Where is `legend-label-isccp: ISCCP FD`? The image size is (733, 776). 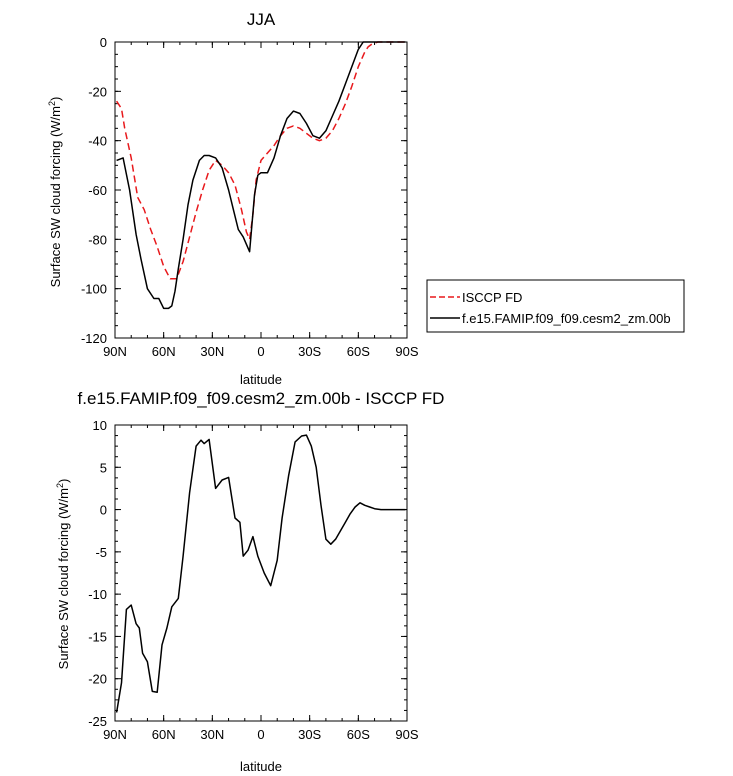 legend-label-isccp: ISCCP FD is located at coordinates (492, 297).